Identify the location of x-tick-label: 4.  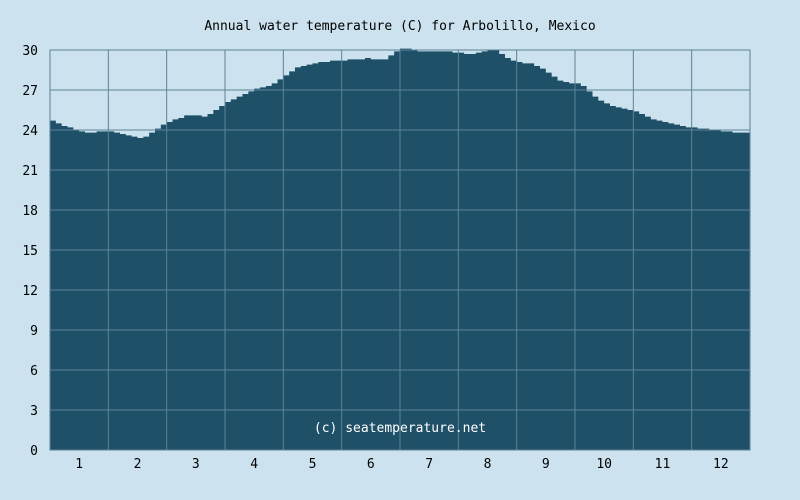
(254, 464).